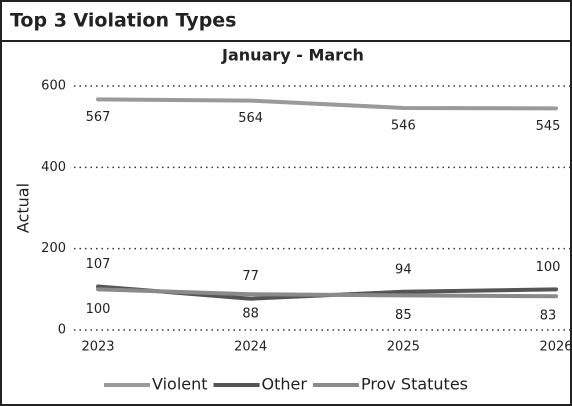 The width and height of the screenshot is (572, 406). What do you see at coordinates (548, 126) in the screenshot?
I see `data-label: 545` at bounding box center [548, 126].